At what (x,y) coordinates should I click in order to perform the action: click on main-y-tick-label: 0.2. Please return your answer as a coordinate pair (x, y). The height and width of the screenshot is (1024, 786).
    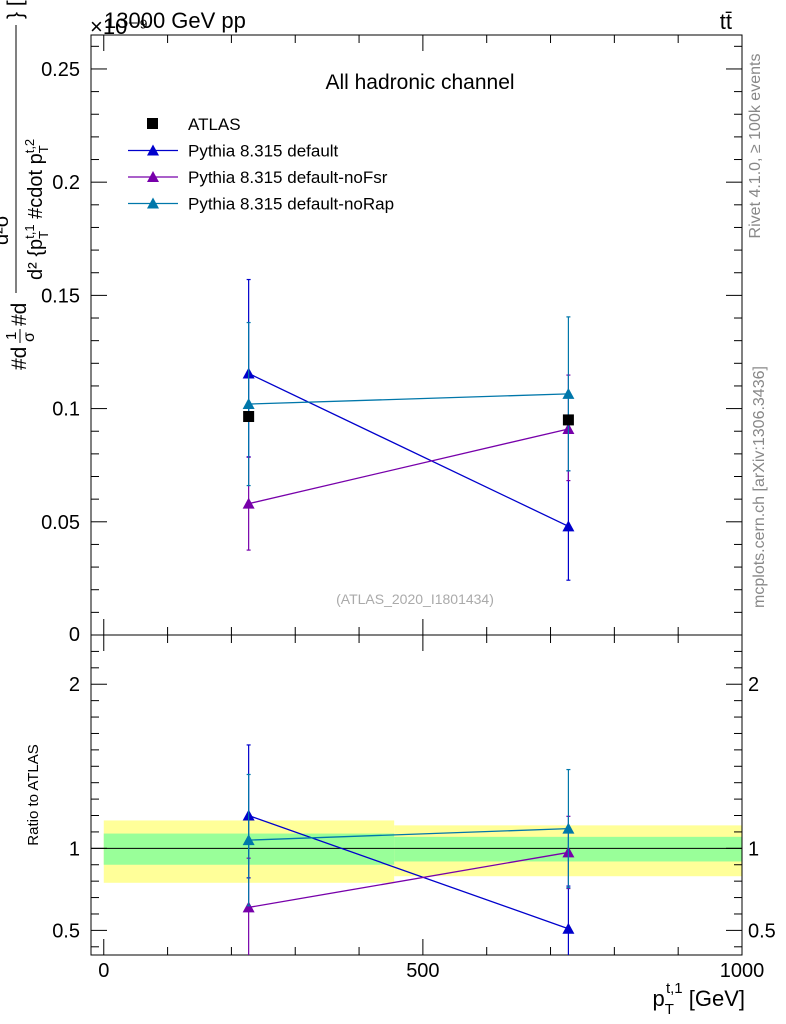
    Looking at the image, I should click on (66, 183).